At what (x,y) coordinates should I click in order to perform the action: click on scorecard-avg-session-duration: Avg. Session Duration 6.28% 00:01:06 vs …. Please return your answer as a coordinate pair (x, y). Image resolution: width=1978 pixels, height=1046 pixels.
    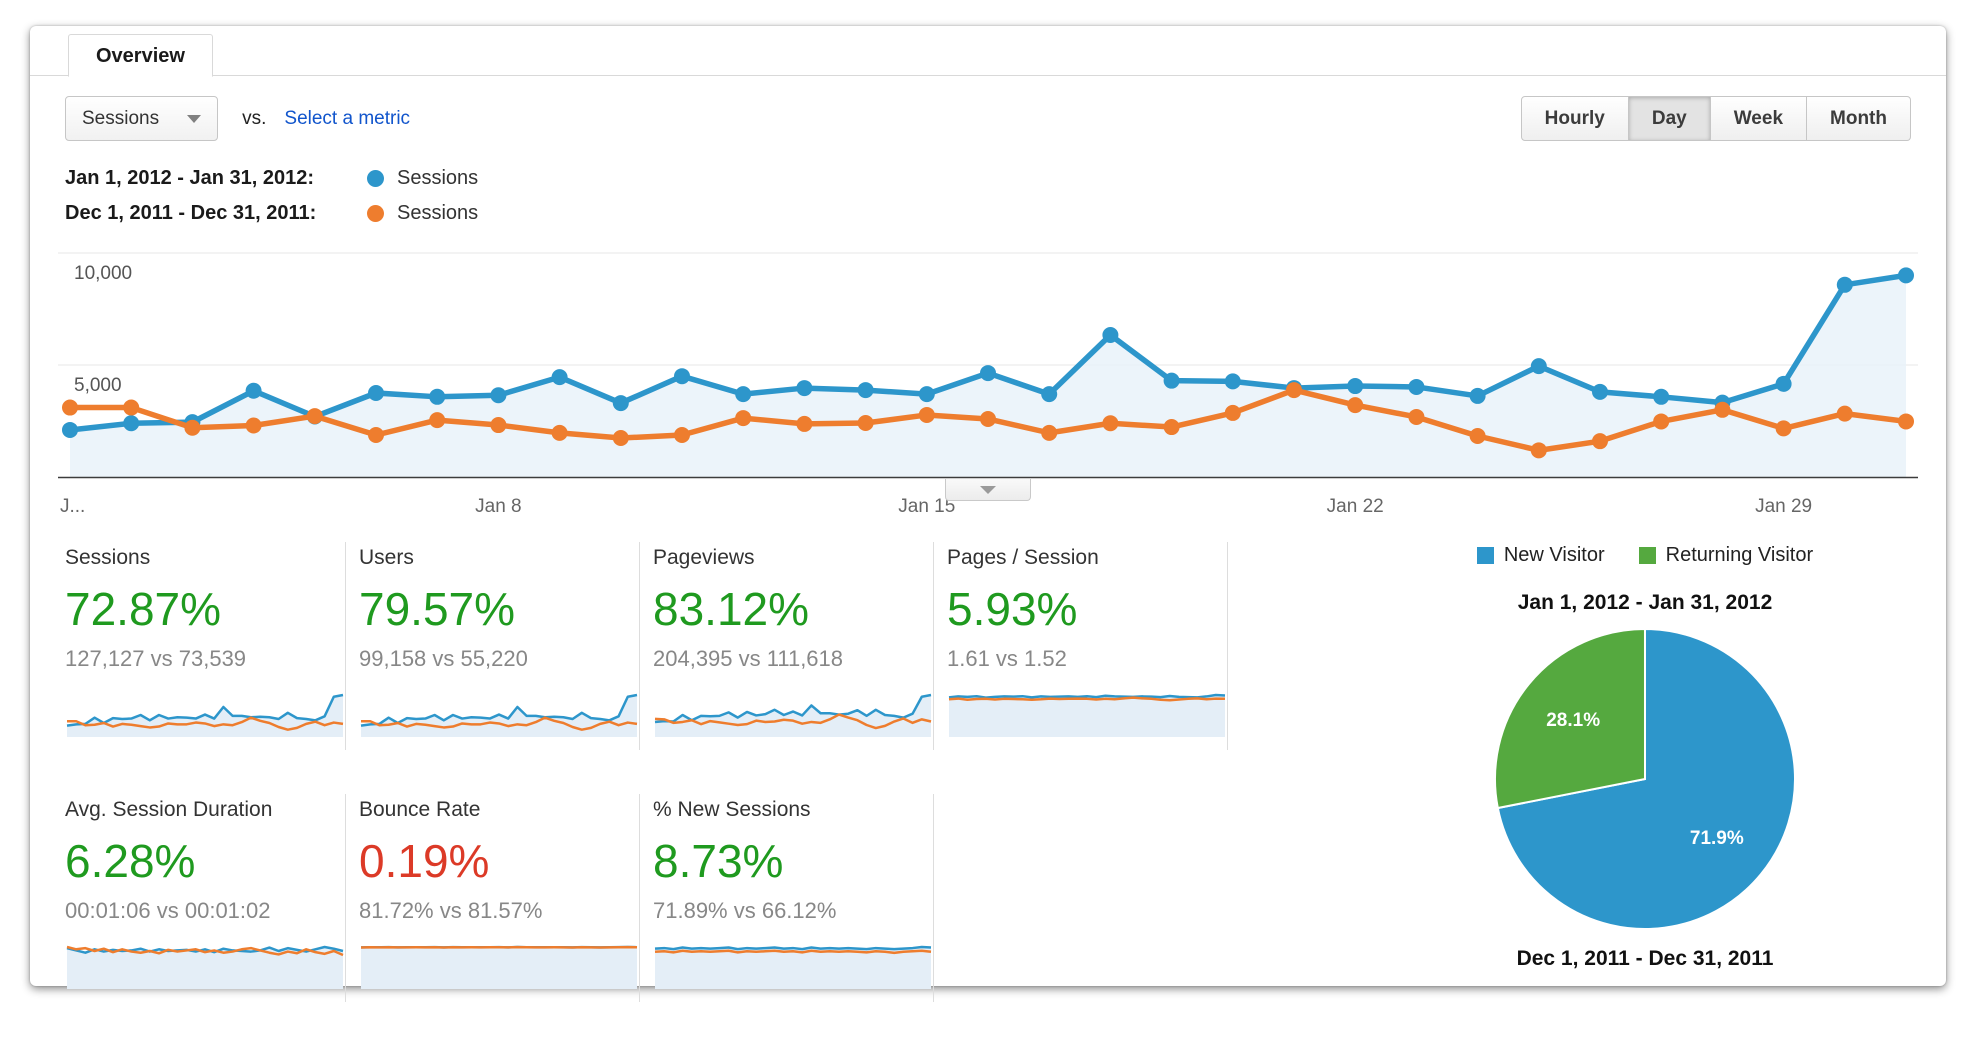
    Looking at the image, I should click on (205, 898).